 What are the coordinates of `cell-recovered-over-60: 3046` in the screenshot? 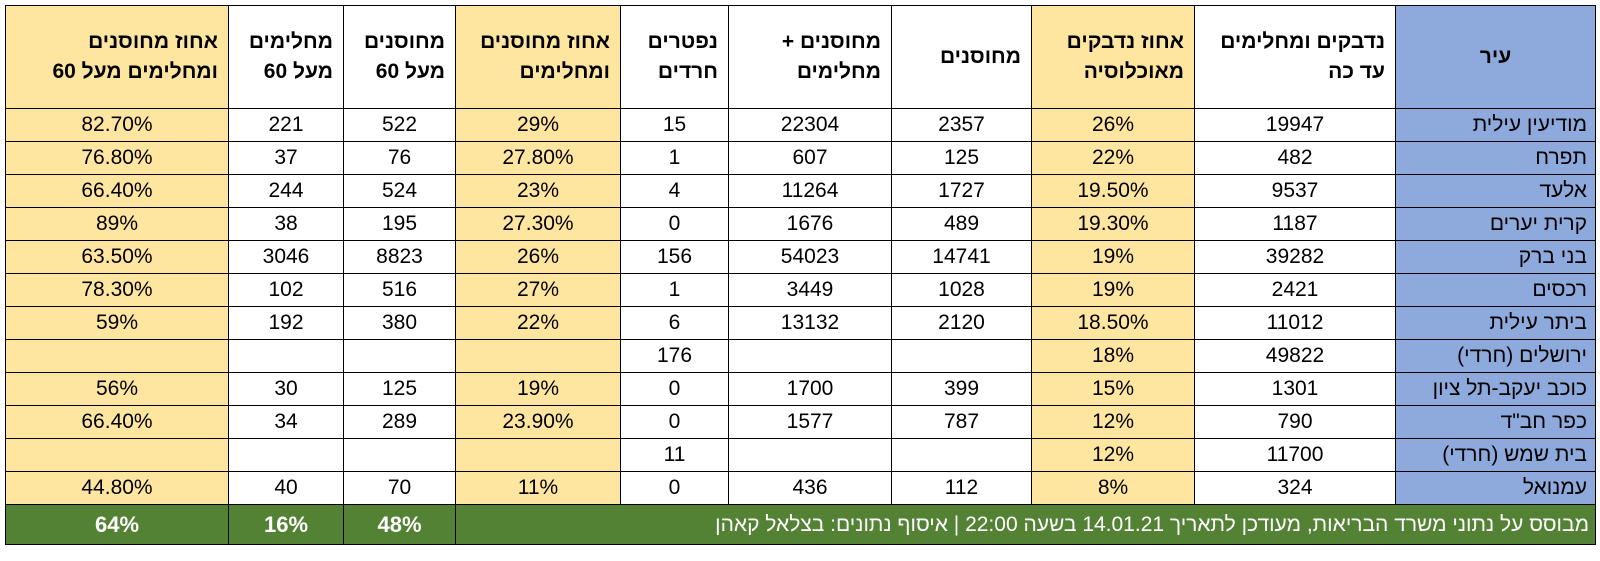 It's located at (286, 257).